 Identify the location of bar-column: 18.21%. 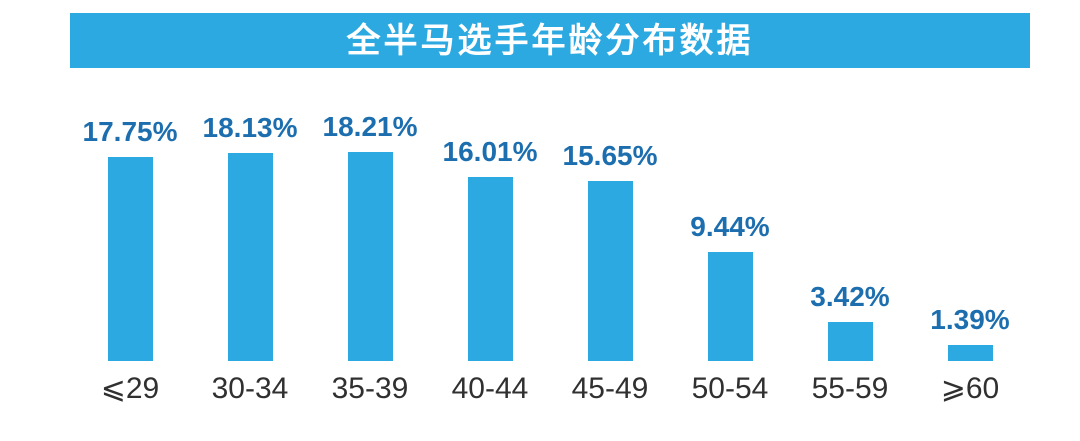
(370, 225).